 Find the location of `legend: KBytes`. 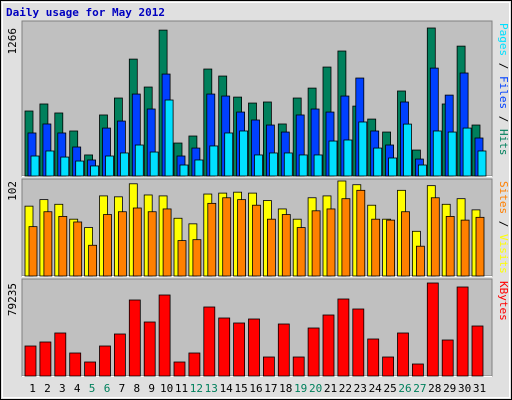

legend: KBytes is located at coordinates (503, 301).